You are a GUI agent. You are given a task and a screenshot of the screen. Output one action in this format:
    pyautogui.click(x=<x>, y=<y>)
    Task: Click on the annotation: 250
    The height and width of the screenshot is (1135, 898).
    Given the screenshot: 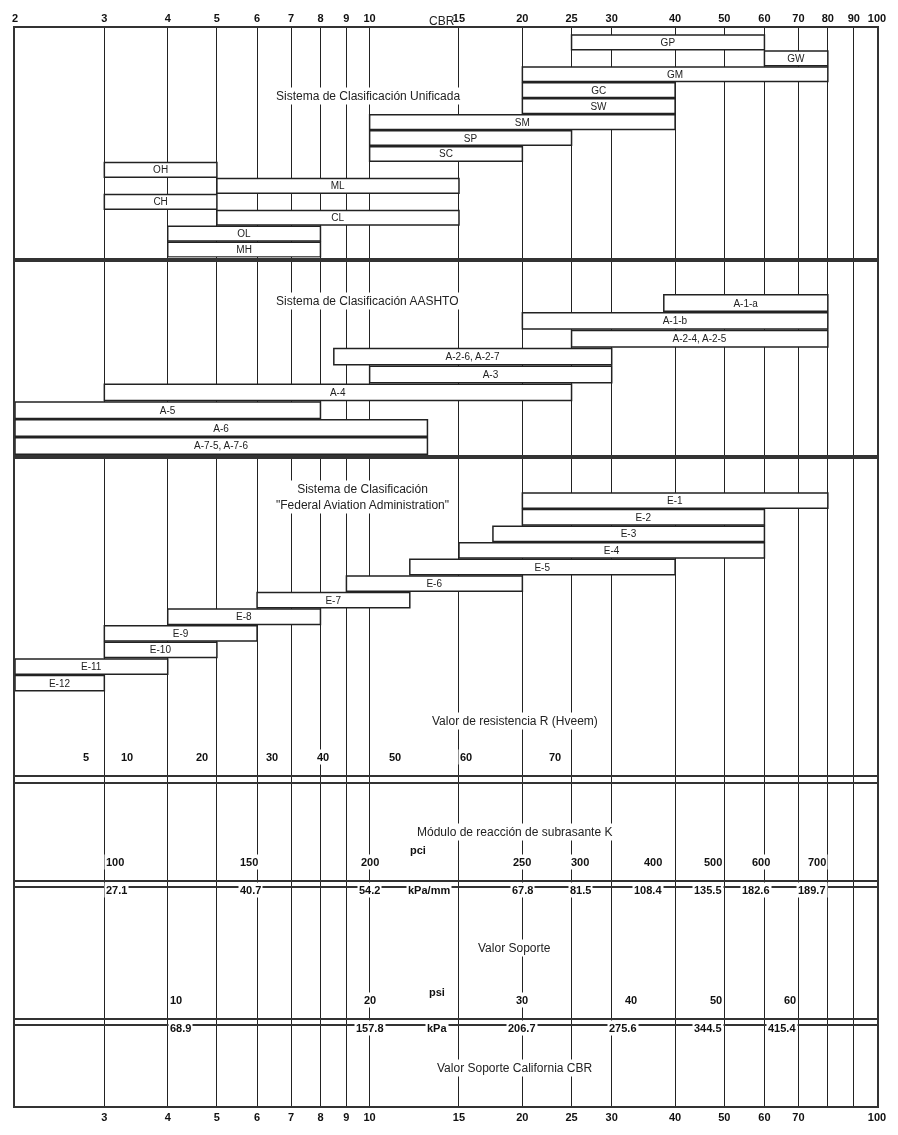 What is the action you would take?
    pyautogui.click(x=522, y=862)
    